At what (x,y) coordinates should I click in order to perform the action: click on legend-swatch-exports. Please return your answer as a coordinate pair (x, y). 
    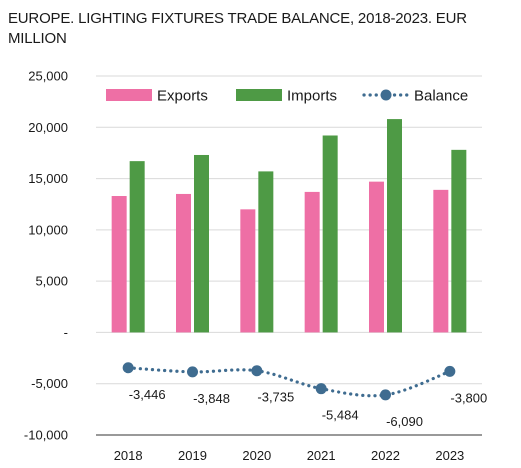
    Looking at the image, I should click on (129, 95).